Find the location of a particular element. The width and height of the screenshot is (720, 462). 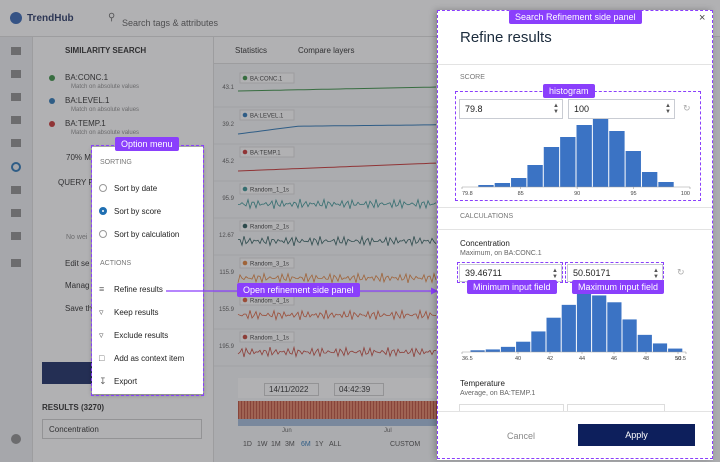

annotation-label: Search Refinement side panel is located at coordinates (575, 17).